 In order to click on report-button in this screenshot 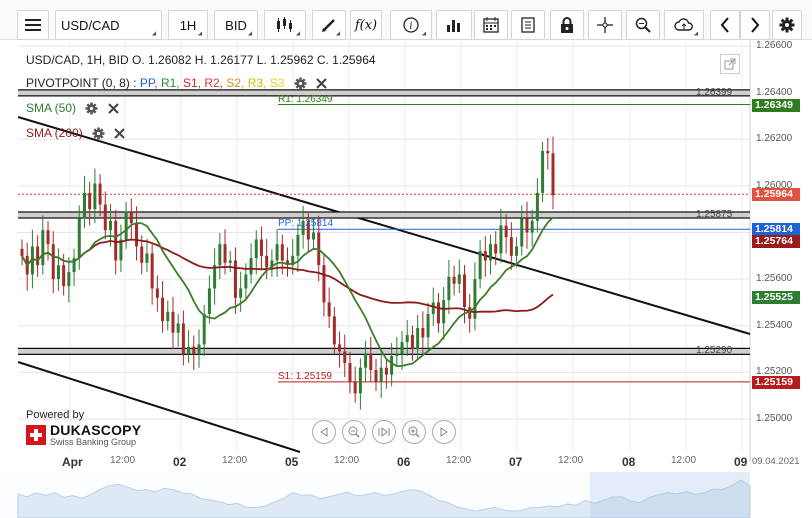, I will do `click(528, 25)`.